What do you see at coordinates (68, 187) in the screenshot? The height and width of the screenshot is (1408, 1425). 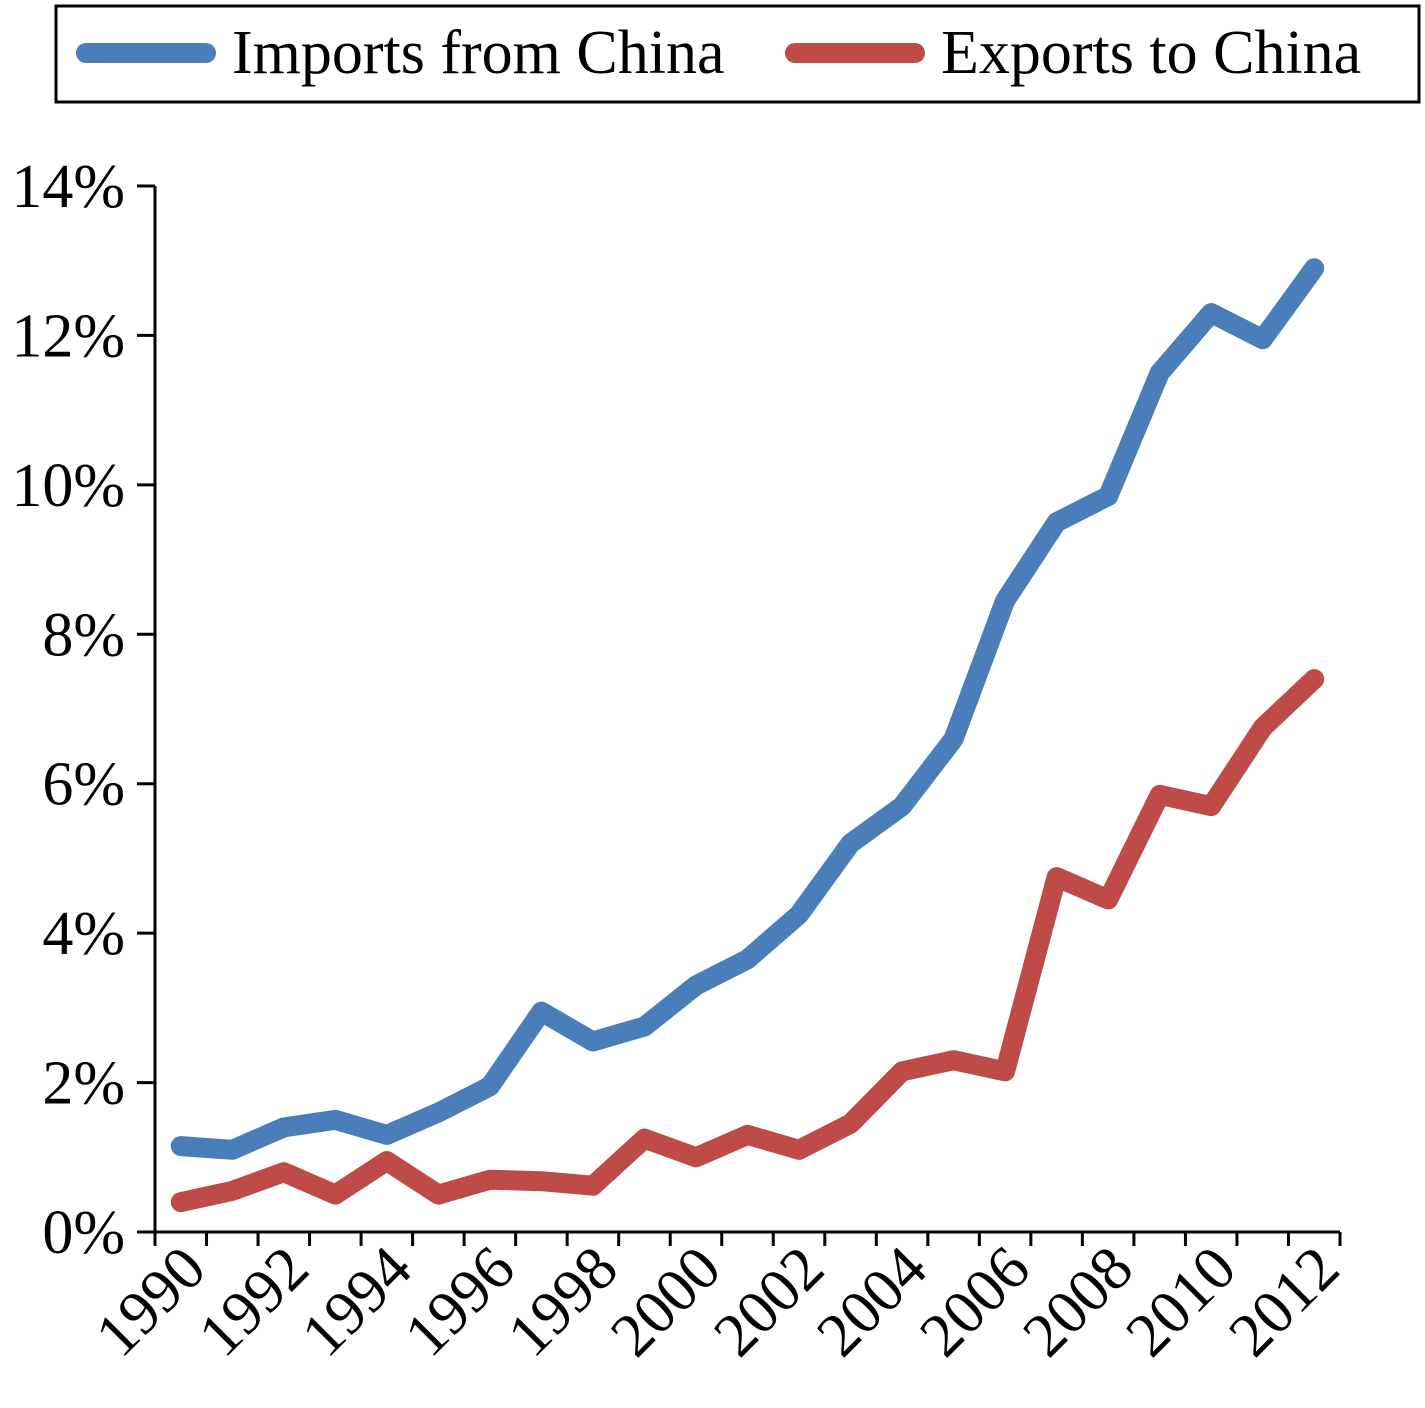 I see `y-tick-label: 14%` at bounding box center [68, 187].